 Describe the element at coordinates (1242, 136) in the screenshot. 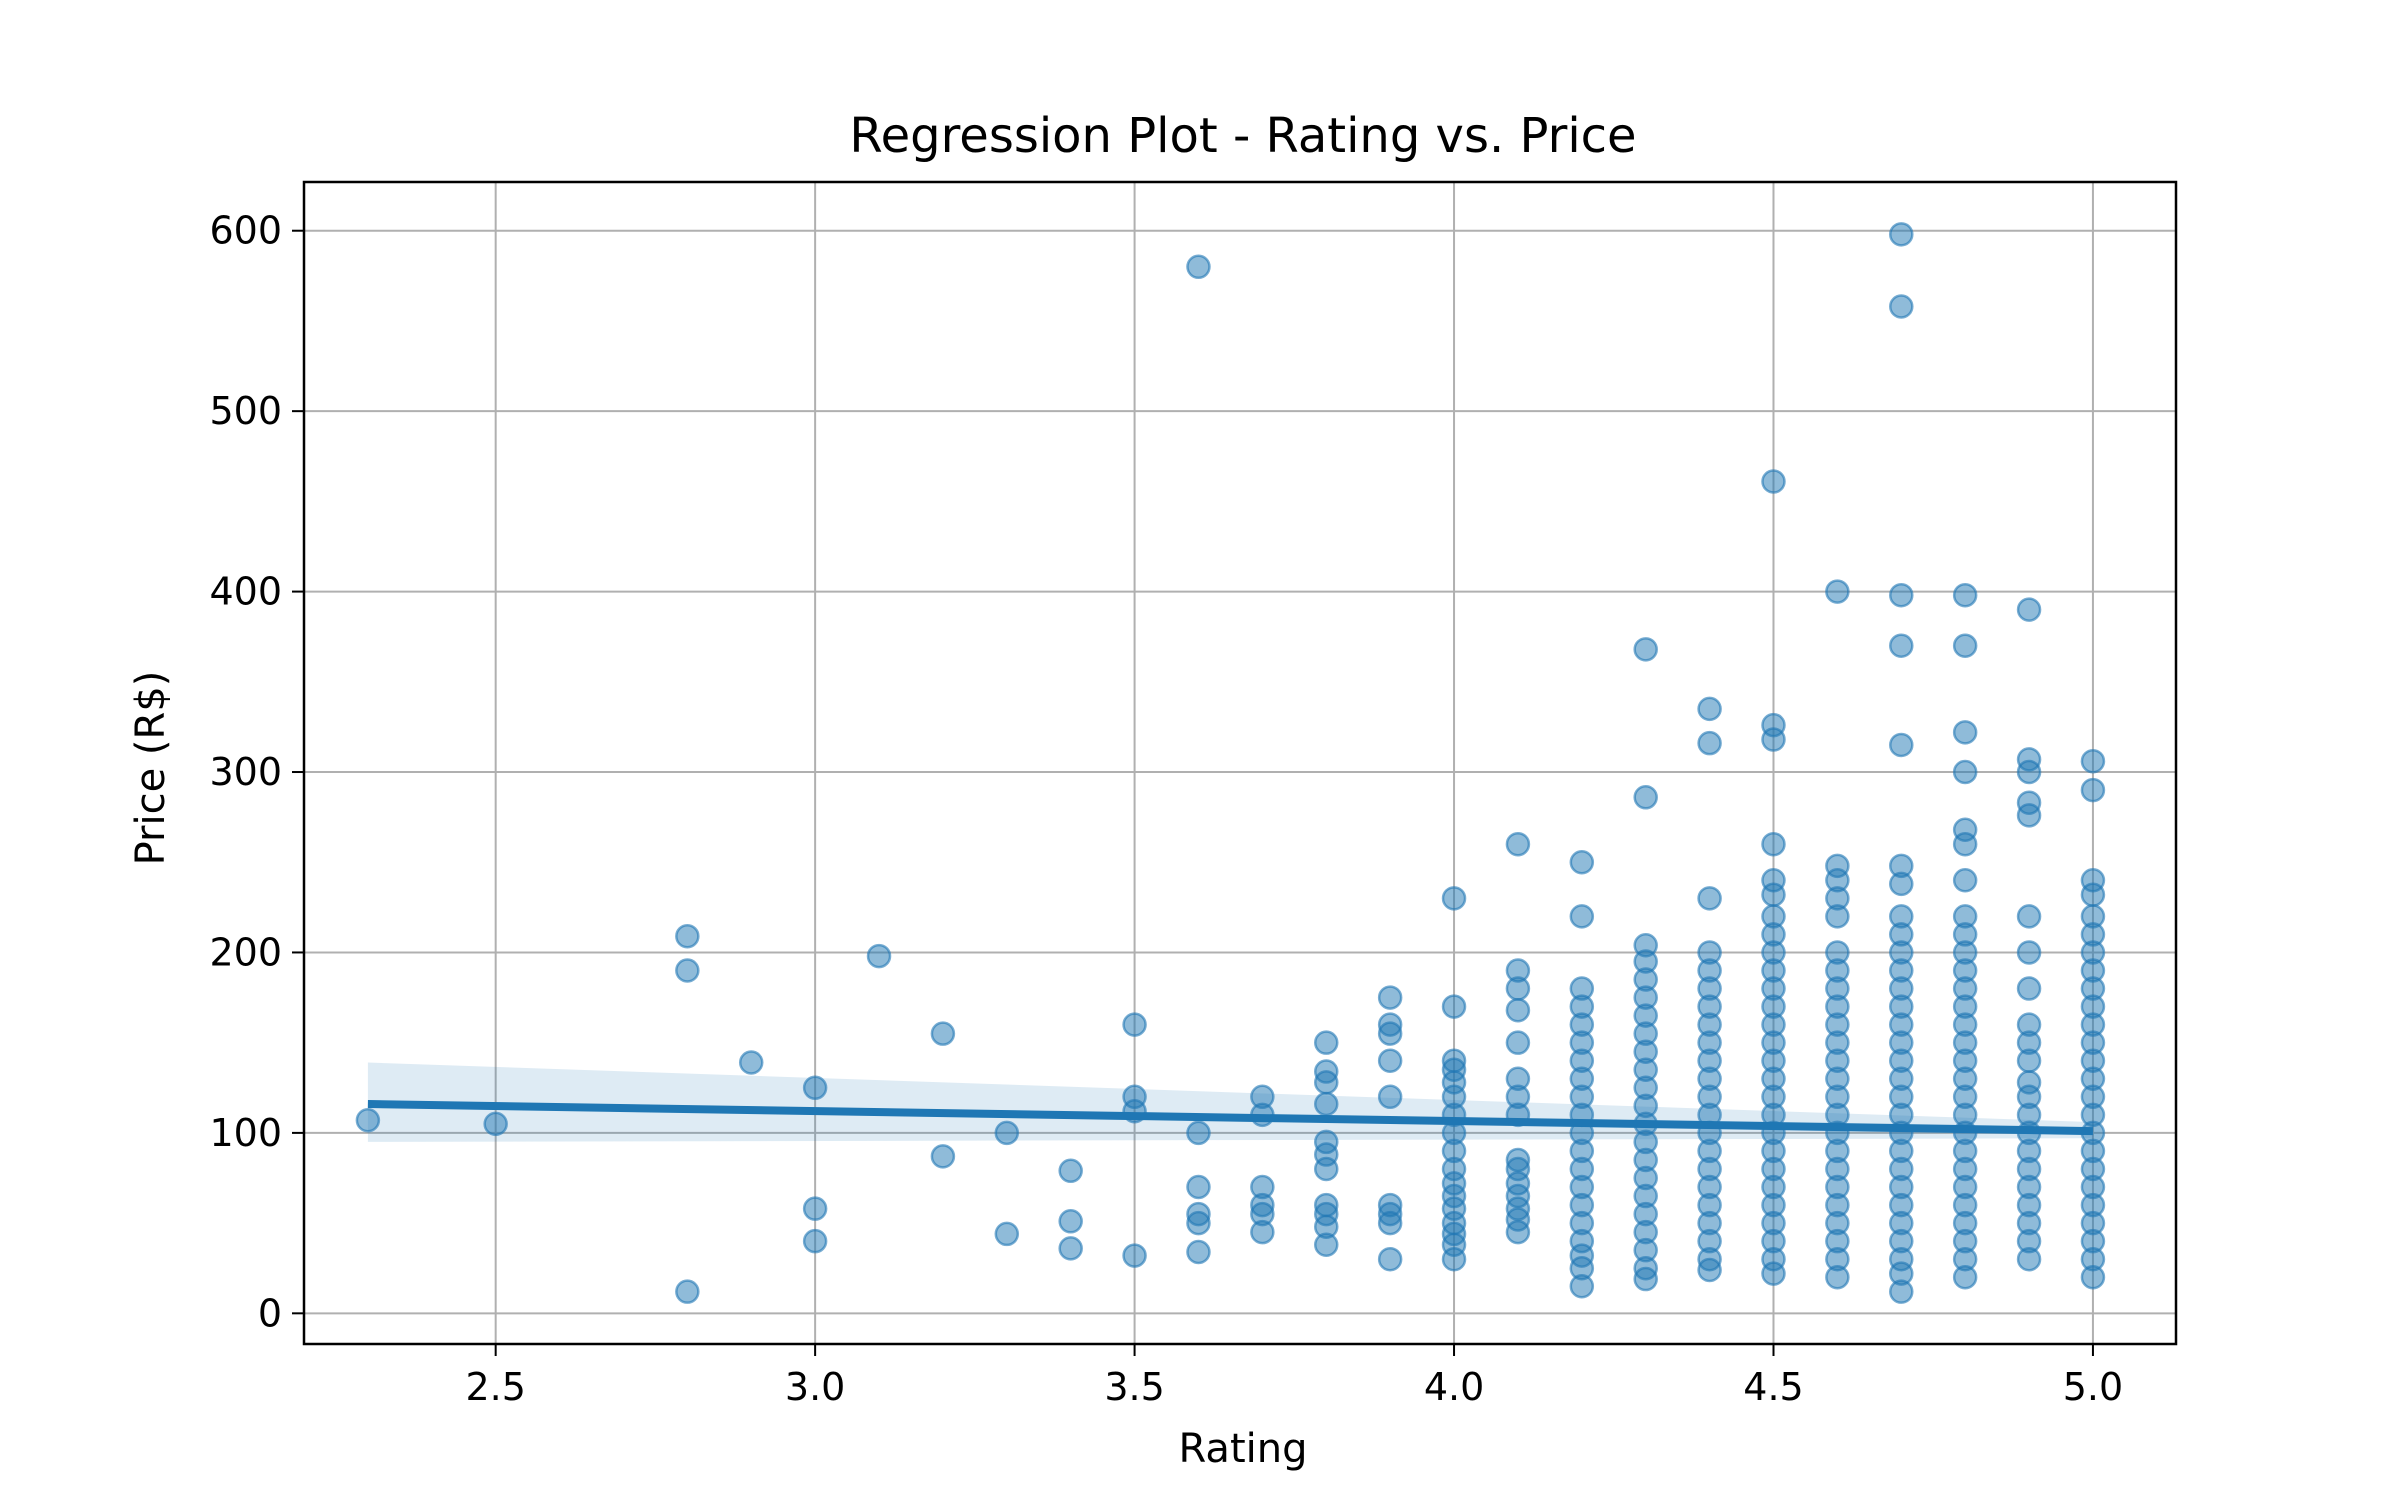

I see `chart-title: Regression Plot - Rating vs. Price` at that location.